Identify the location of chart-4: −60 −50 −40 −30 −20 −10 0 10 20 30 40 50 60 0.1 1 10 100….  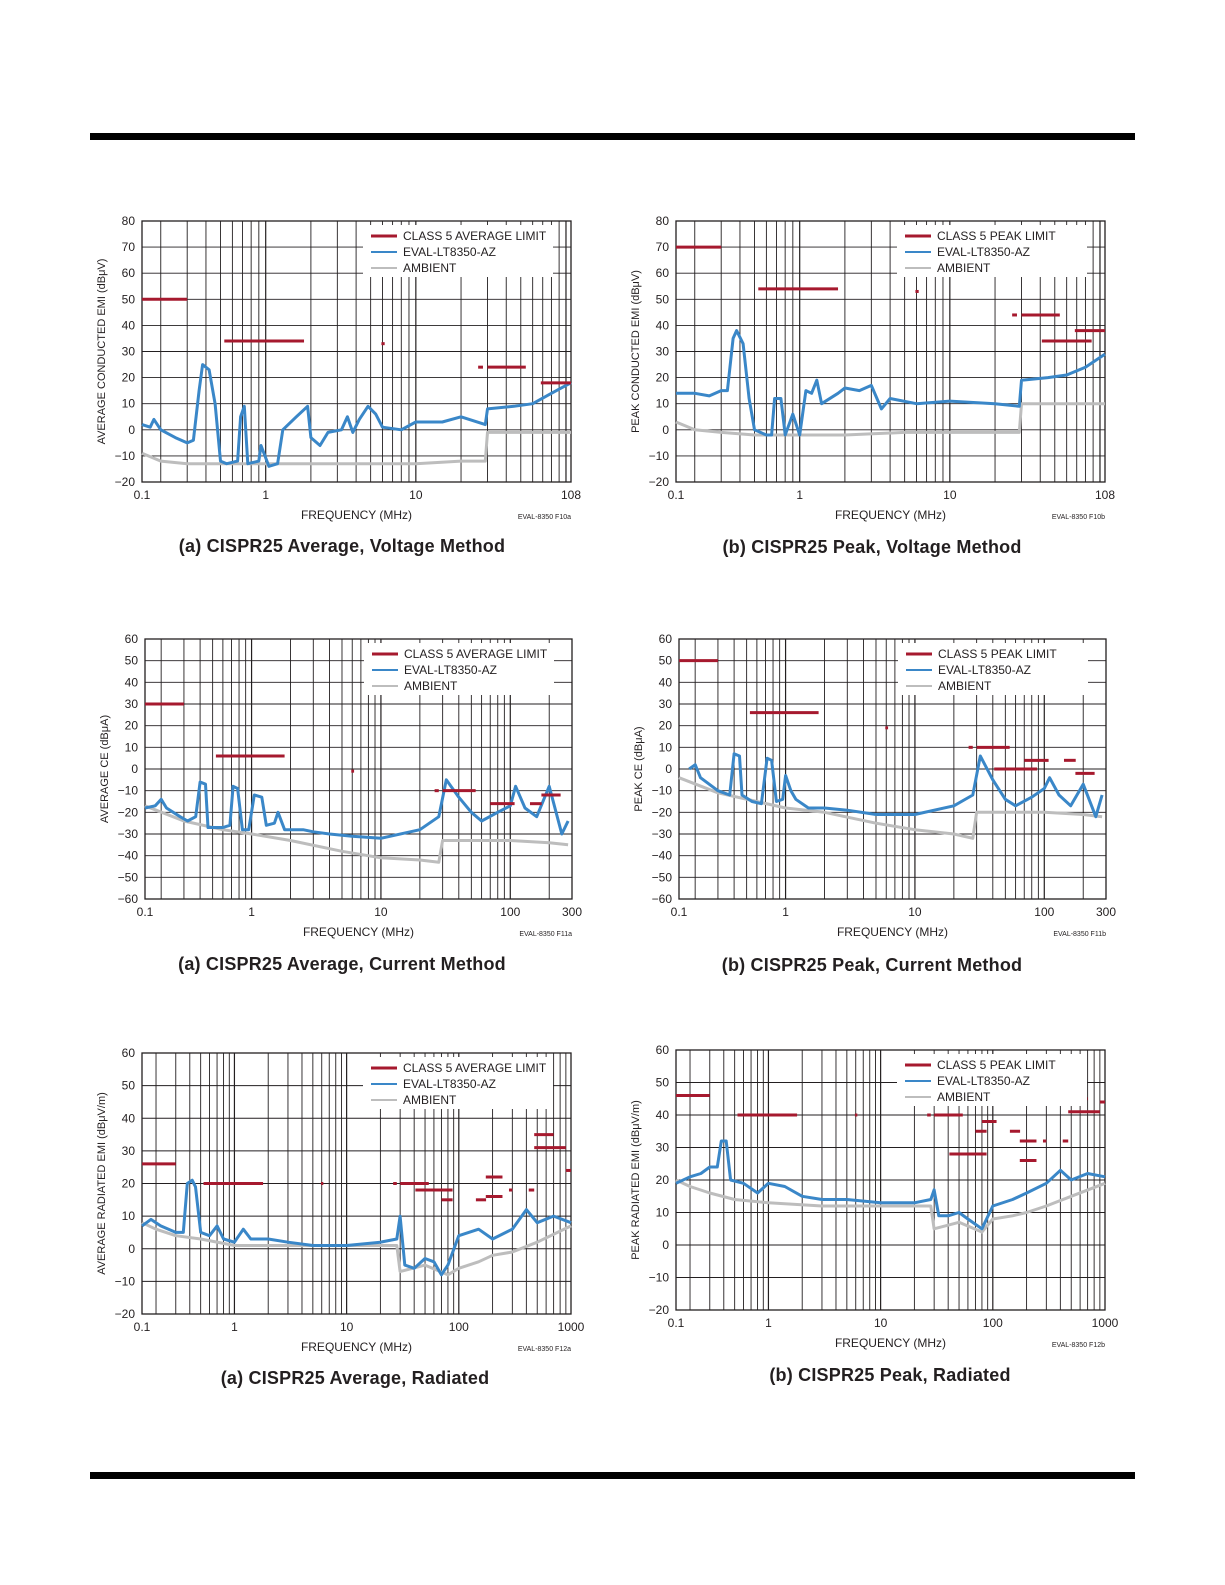
(874, 785).